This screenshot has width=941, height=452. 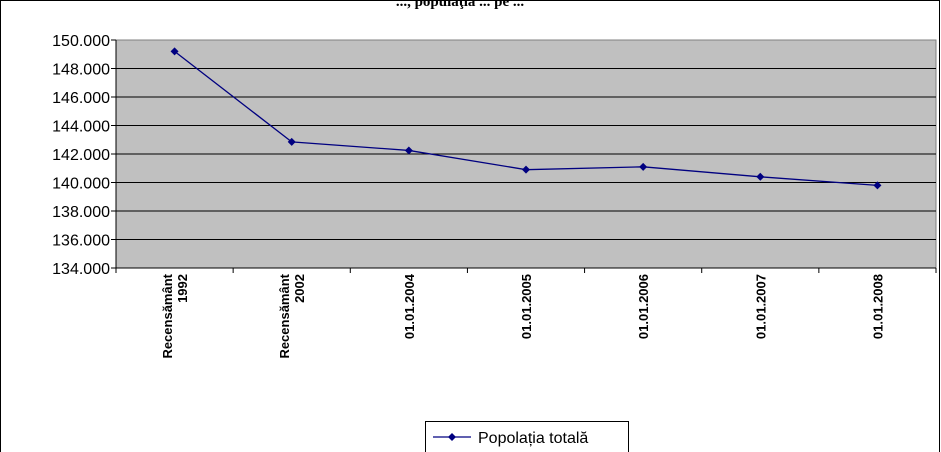 I want to click on x-tick-label: 01.01.2005, so click(x=526, y=306).